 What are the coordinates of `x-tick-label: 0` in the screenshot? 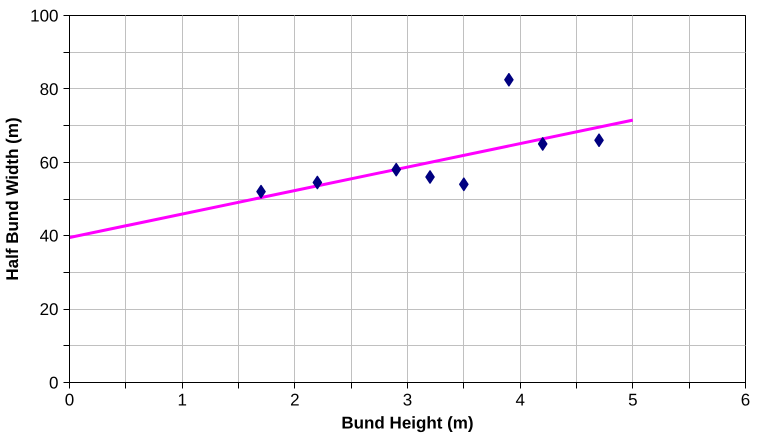 It's located at (69, 400).